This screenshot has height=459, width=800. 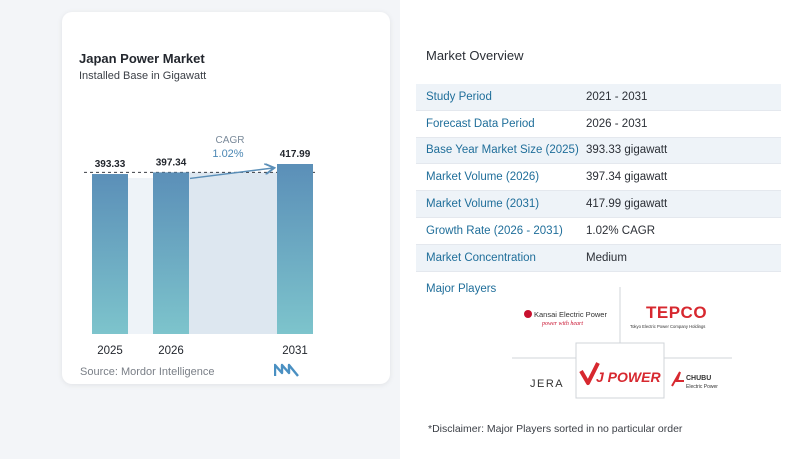 What do you see at coordinates (295, 249) in the screenshot?
I see `bar-2031` at bounding box center [295, 249].